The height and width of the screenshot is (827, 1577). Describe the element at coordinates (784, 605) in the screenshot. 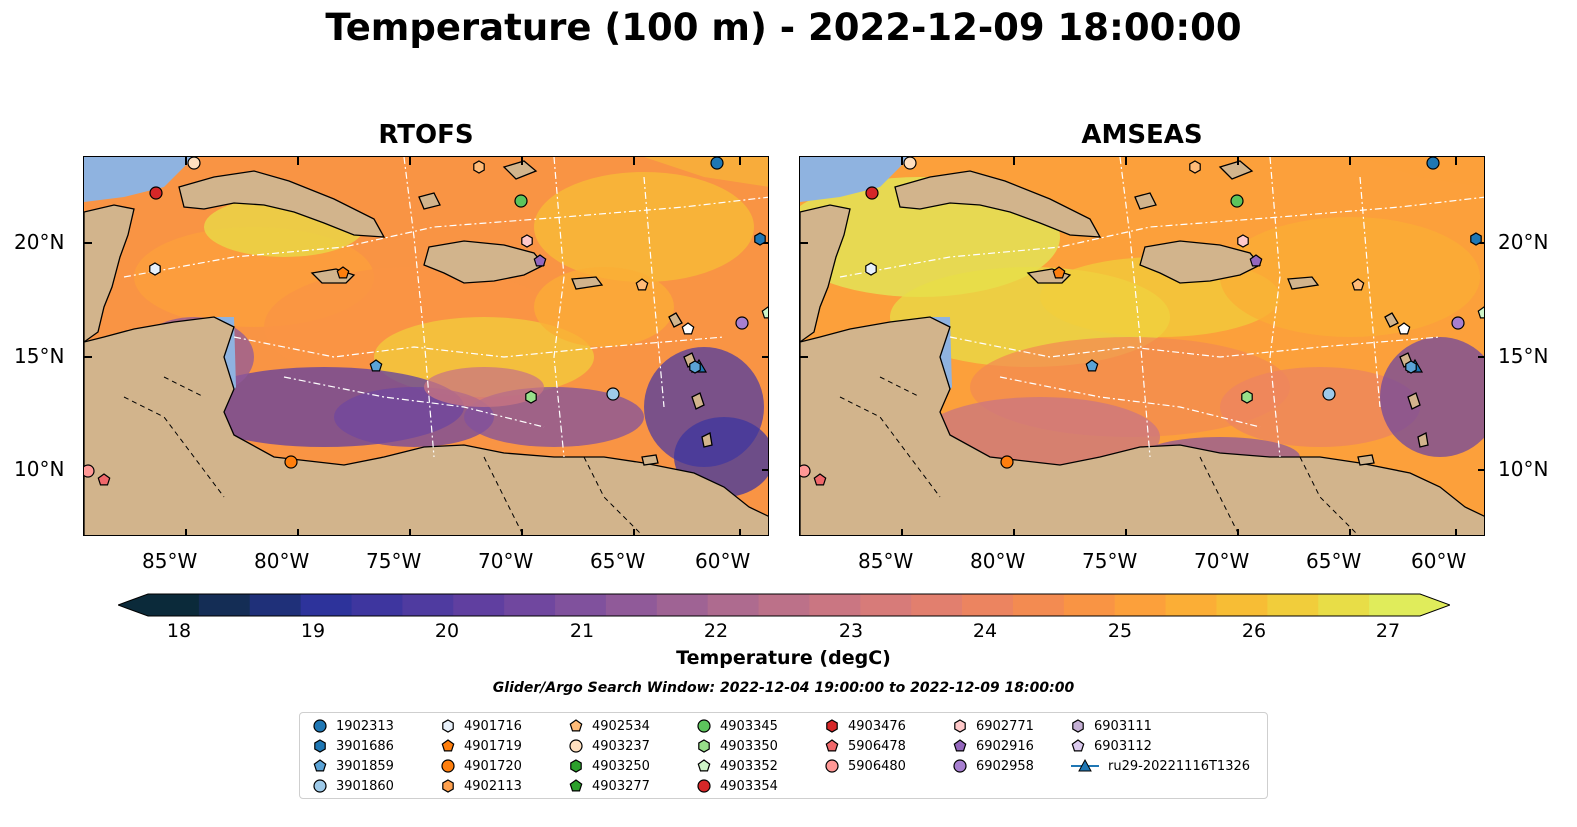

I see `colorbar` at that location.